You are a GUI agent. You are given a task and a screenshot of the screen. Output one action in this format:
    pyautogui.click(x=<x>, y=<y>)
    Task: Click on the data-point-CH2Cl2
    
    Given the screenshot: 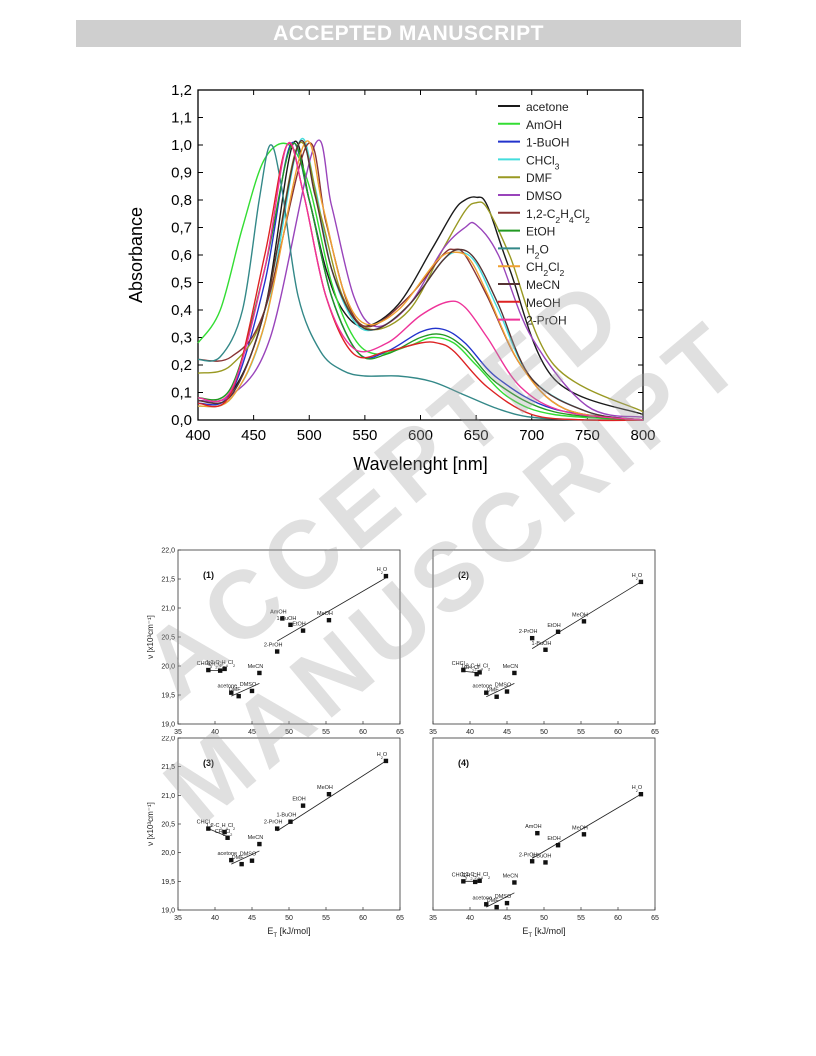 What is the action you would take?
    pyautogui.click(x=220, y=670)
    